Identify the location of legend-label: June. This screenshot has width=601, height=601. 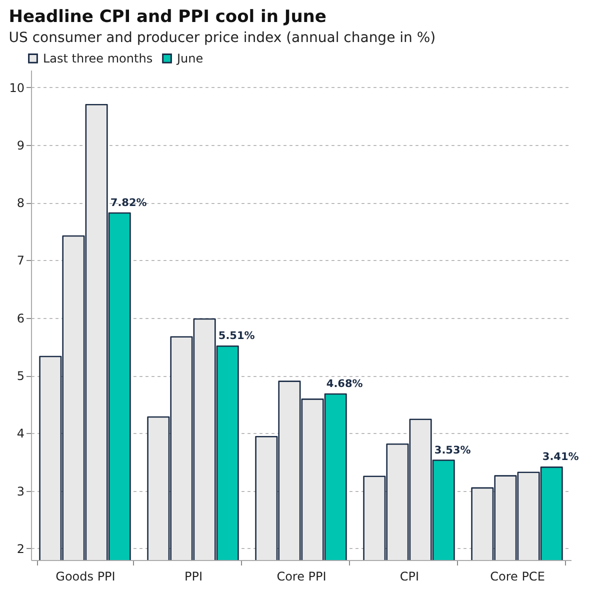
(190, 58).